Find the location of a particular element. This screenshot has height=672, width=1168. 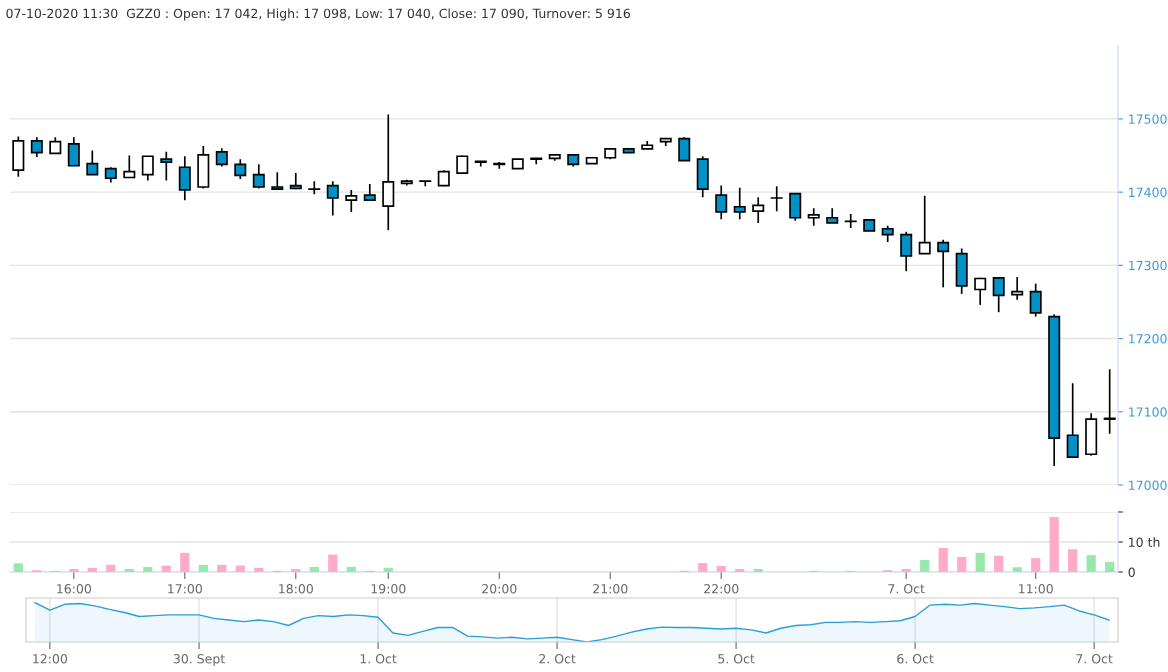

x-tick-label: 18:00 is located at coordinates (296, 589).